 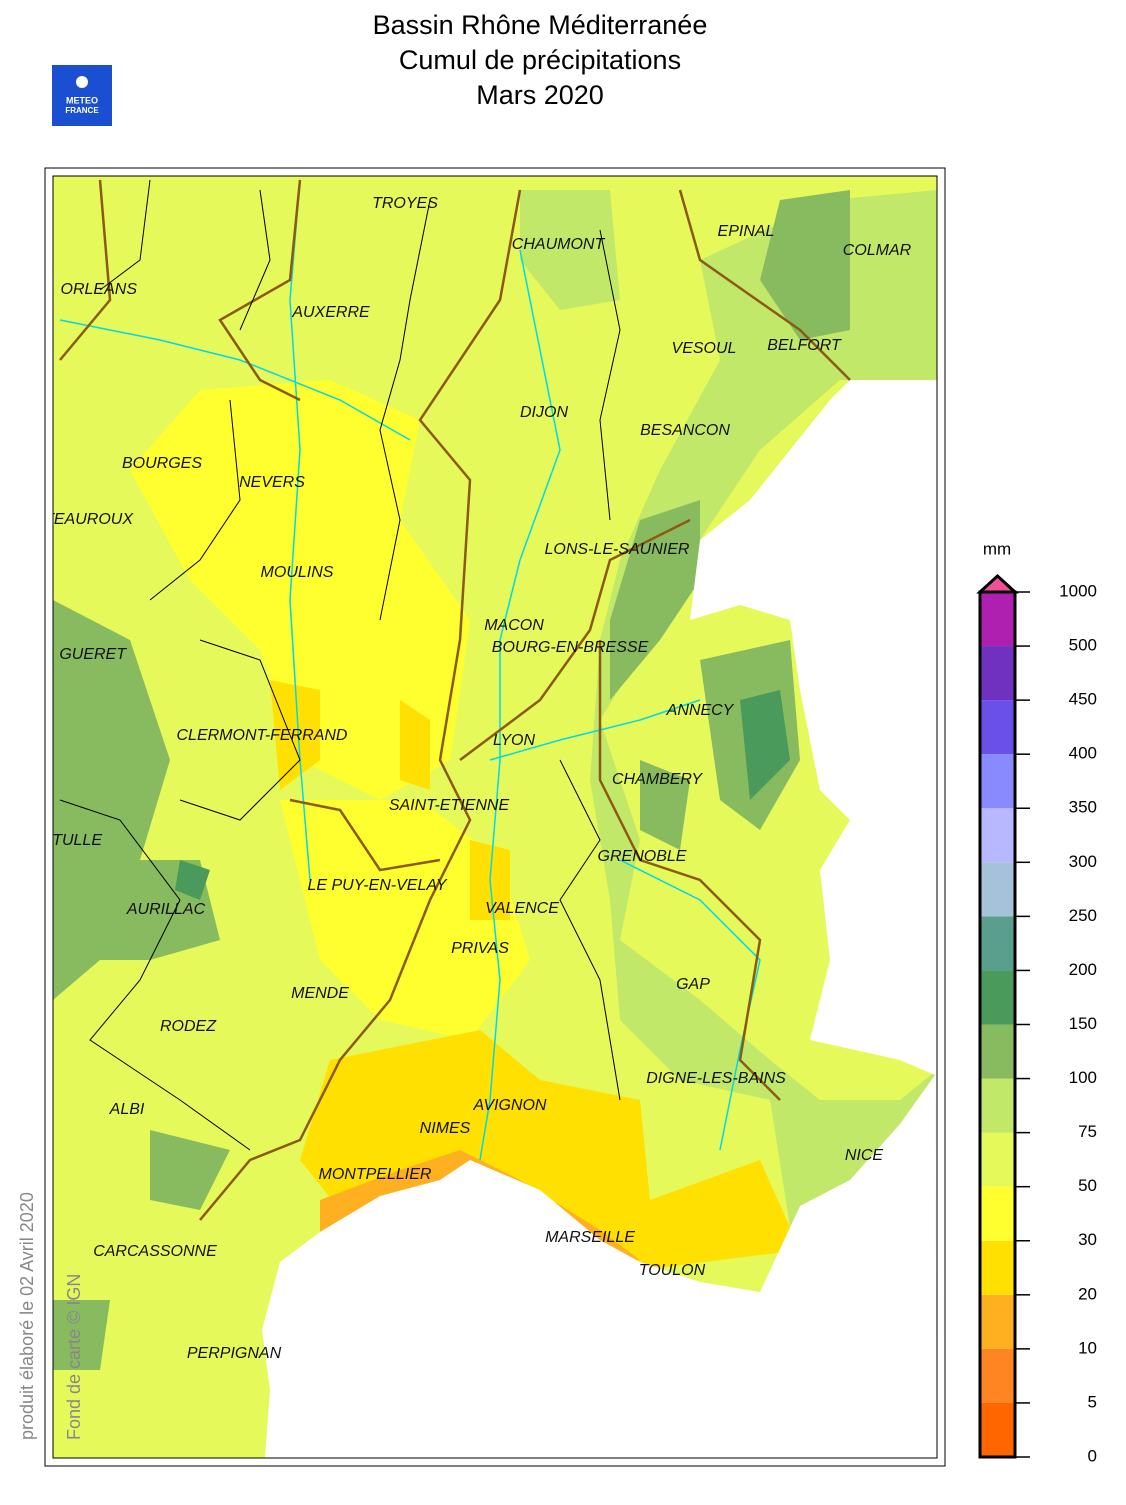 What do you see at coordinates (540, 25) in the screenshot?
I see `title-line: Bassin Rhône Méditerranée` at bounding box center [540, 25].